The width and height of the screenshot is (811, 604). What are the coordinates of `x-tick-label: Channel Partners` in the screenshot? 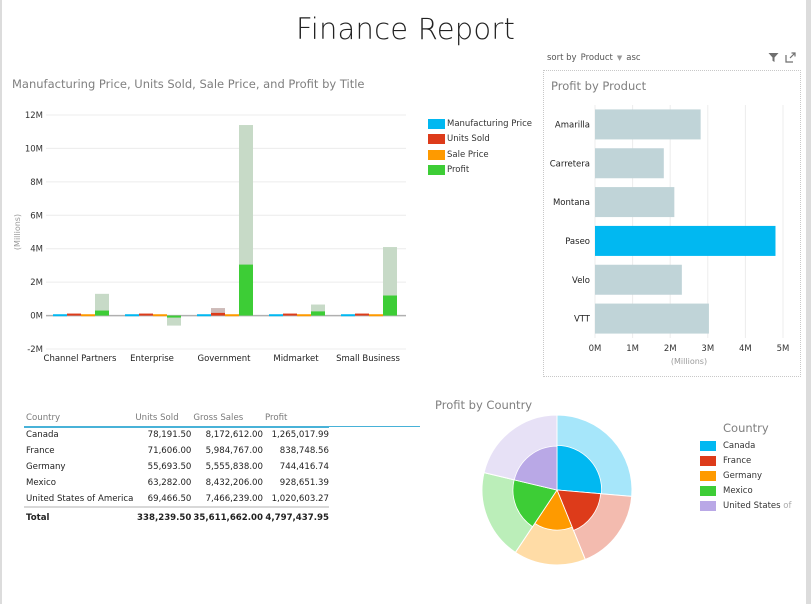 It's located at (80, 359).